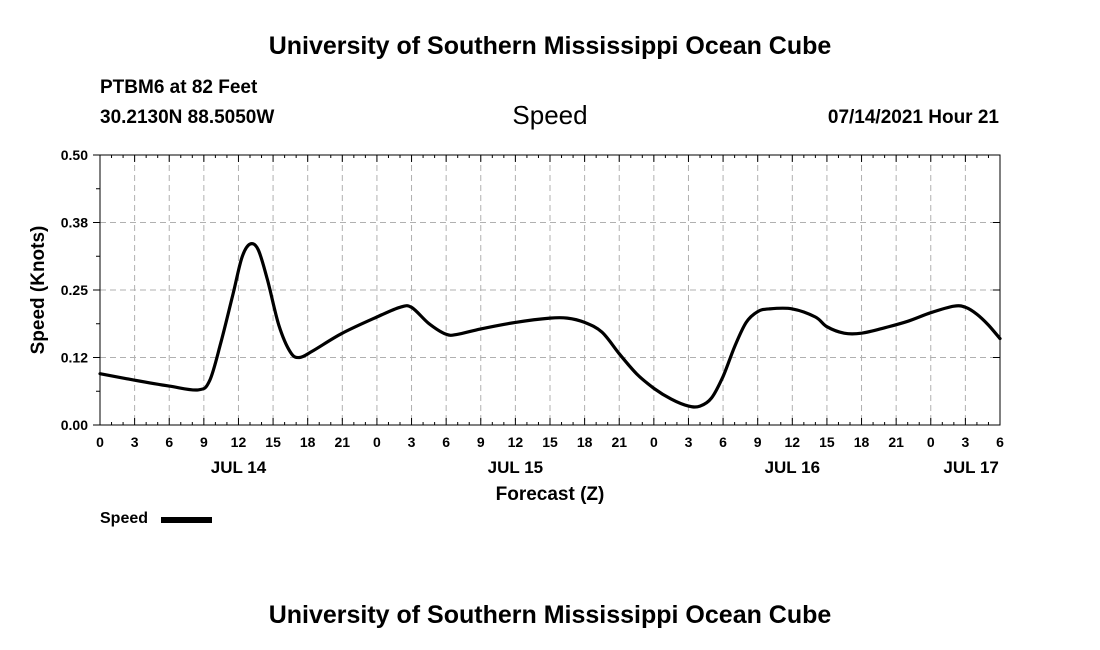 This screenshot has height=650, width=1100. Describe the element at coordinates (239, 467) in the screenshot. I see `date-label: JUL 14` at that location.